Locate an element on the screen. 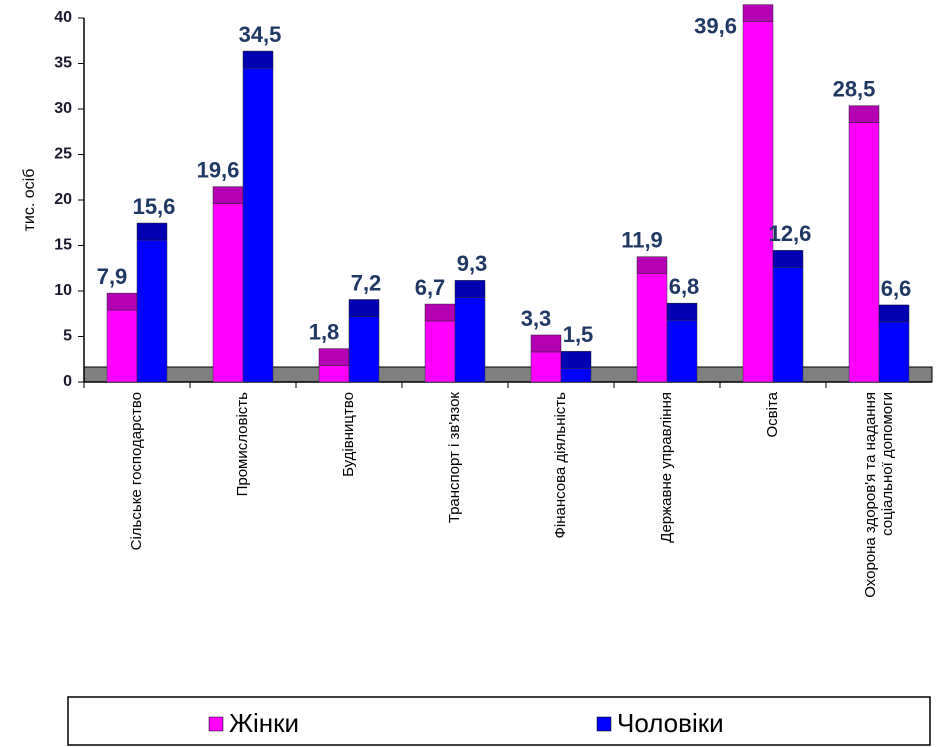 The image size is (944, 747). y-tick-label: 35 is located at coordinates (63, 63).